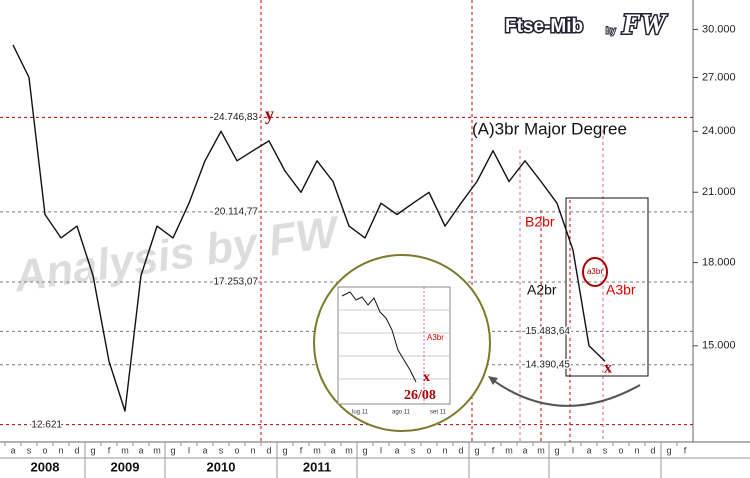  What do you see at coordinates (548, 364) in the screenshot?
I see `level-label: 14.390,45` at bounding box center [548, 364].